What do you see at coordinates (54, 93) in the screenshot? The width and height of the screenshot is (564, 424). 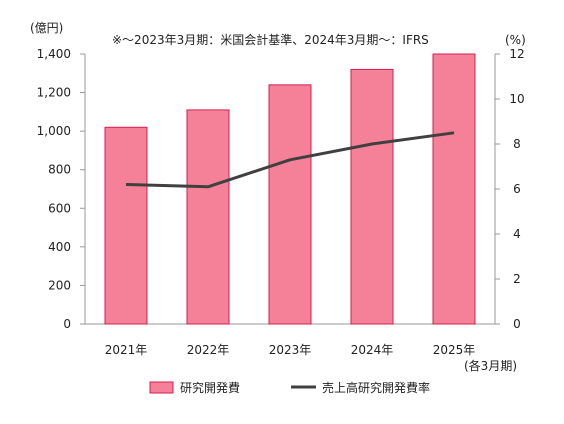 I see `left-tick-label: 1,200` at bounding box center [54, 93].